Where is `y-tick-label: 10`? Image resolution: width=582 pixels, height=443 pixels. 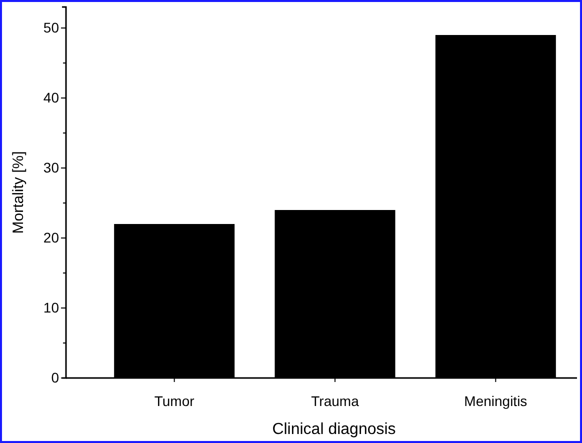 y-tick-label: 10 is located at coordinates (51, 307).